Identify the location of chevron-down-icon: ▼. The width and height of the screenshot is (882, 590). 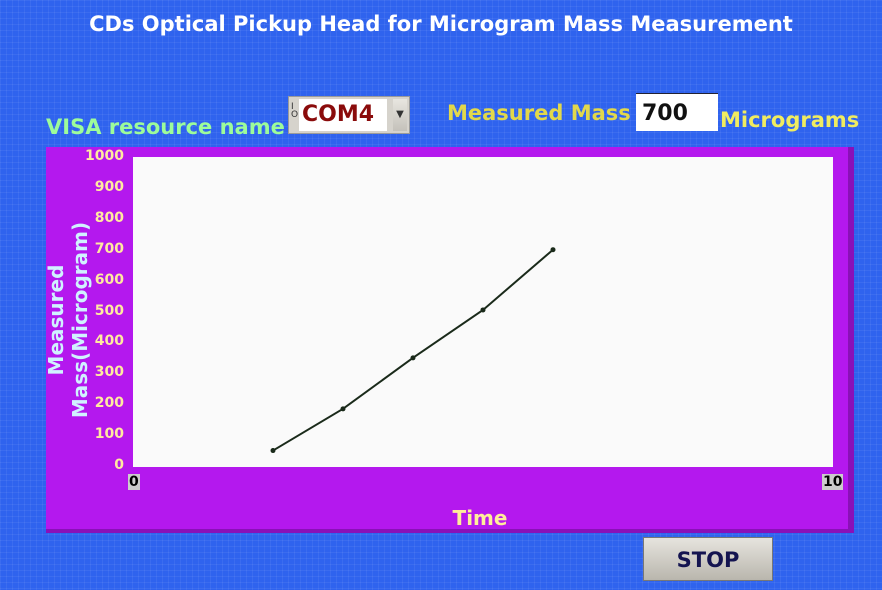
(400, 115).